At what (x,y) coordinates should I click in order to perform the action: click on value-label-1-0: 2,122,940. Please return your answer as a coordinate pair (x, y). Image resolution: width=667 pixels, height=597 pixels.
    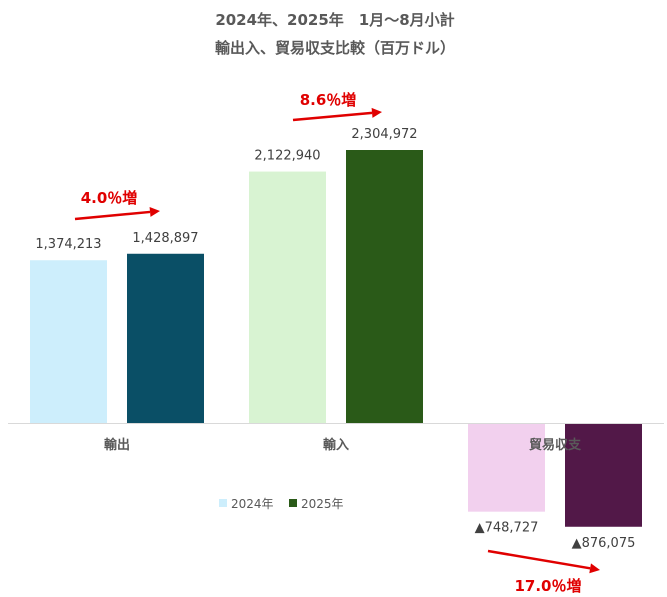
    Looking at the image, I should click on (287, 156).